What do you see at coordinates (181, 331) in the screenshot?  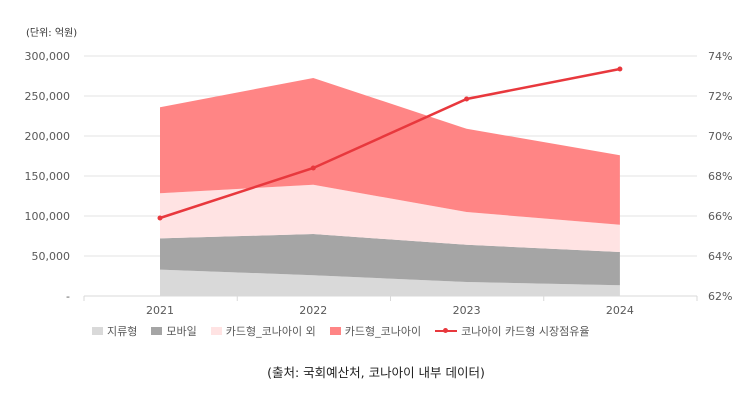 I see `legend-label: 모바일` at bounding box center [181, 331].